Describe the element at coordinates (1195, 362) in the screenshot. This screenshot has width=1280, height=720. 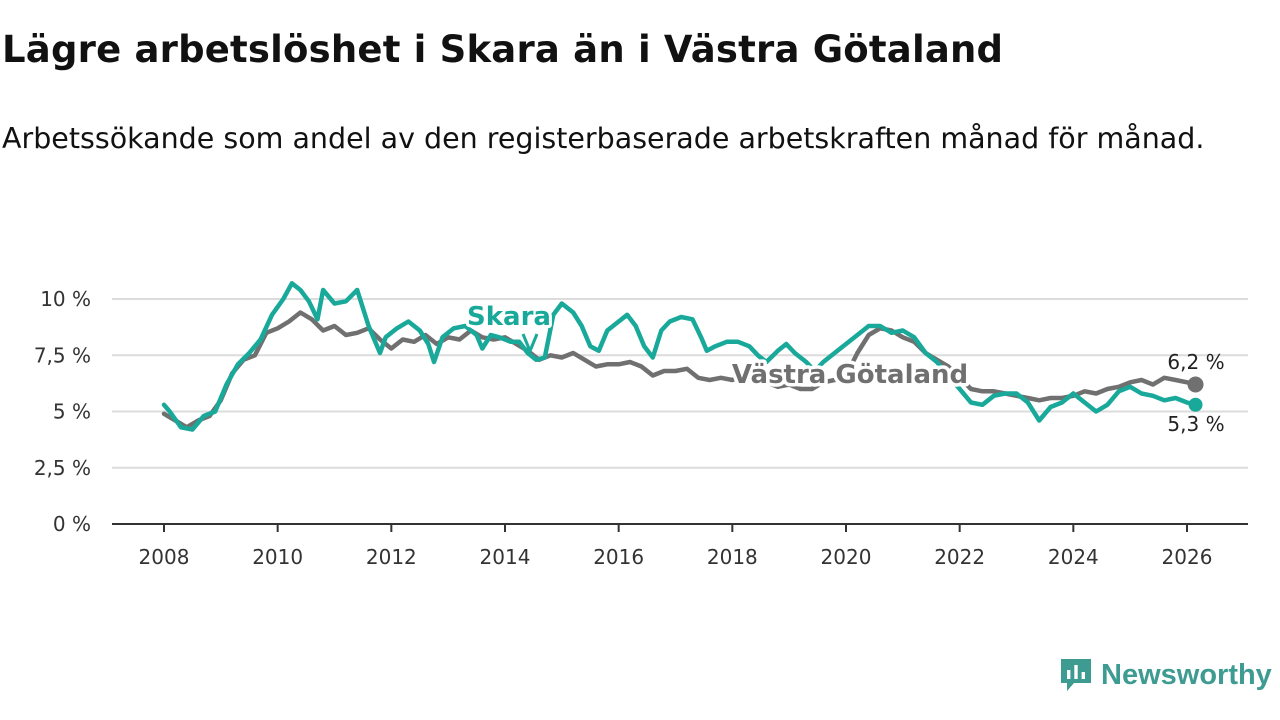
I see `end-label-vastra-gotaland: 6,2 %` at that location.